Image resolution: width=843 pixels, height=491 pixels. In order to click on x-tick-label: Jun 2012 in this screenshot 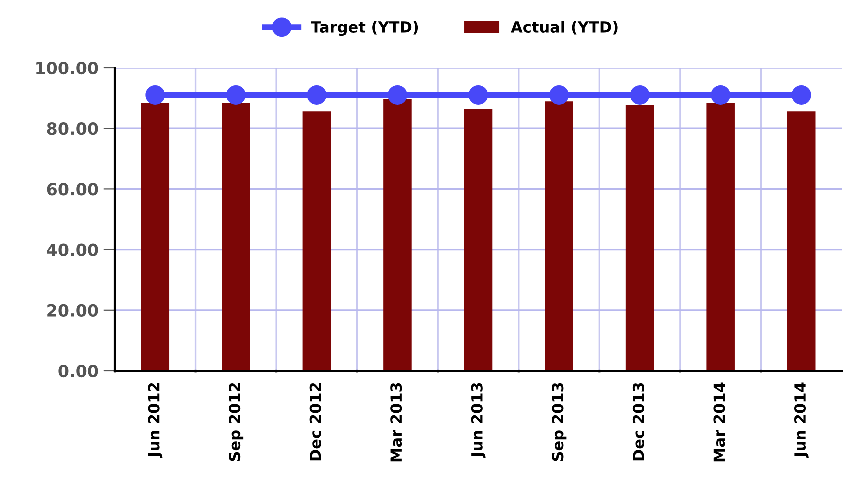, I will do `click(155, 420)`.